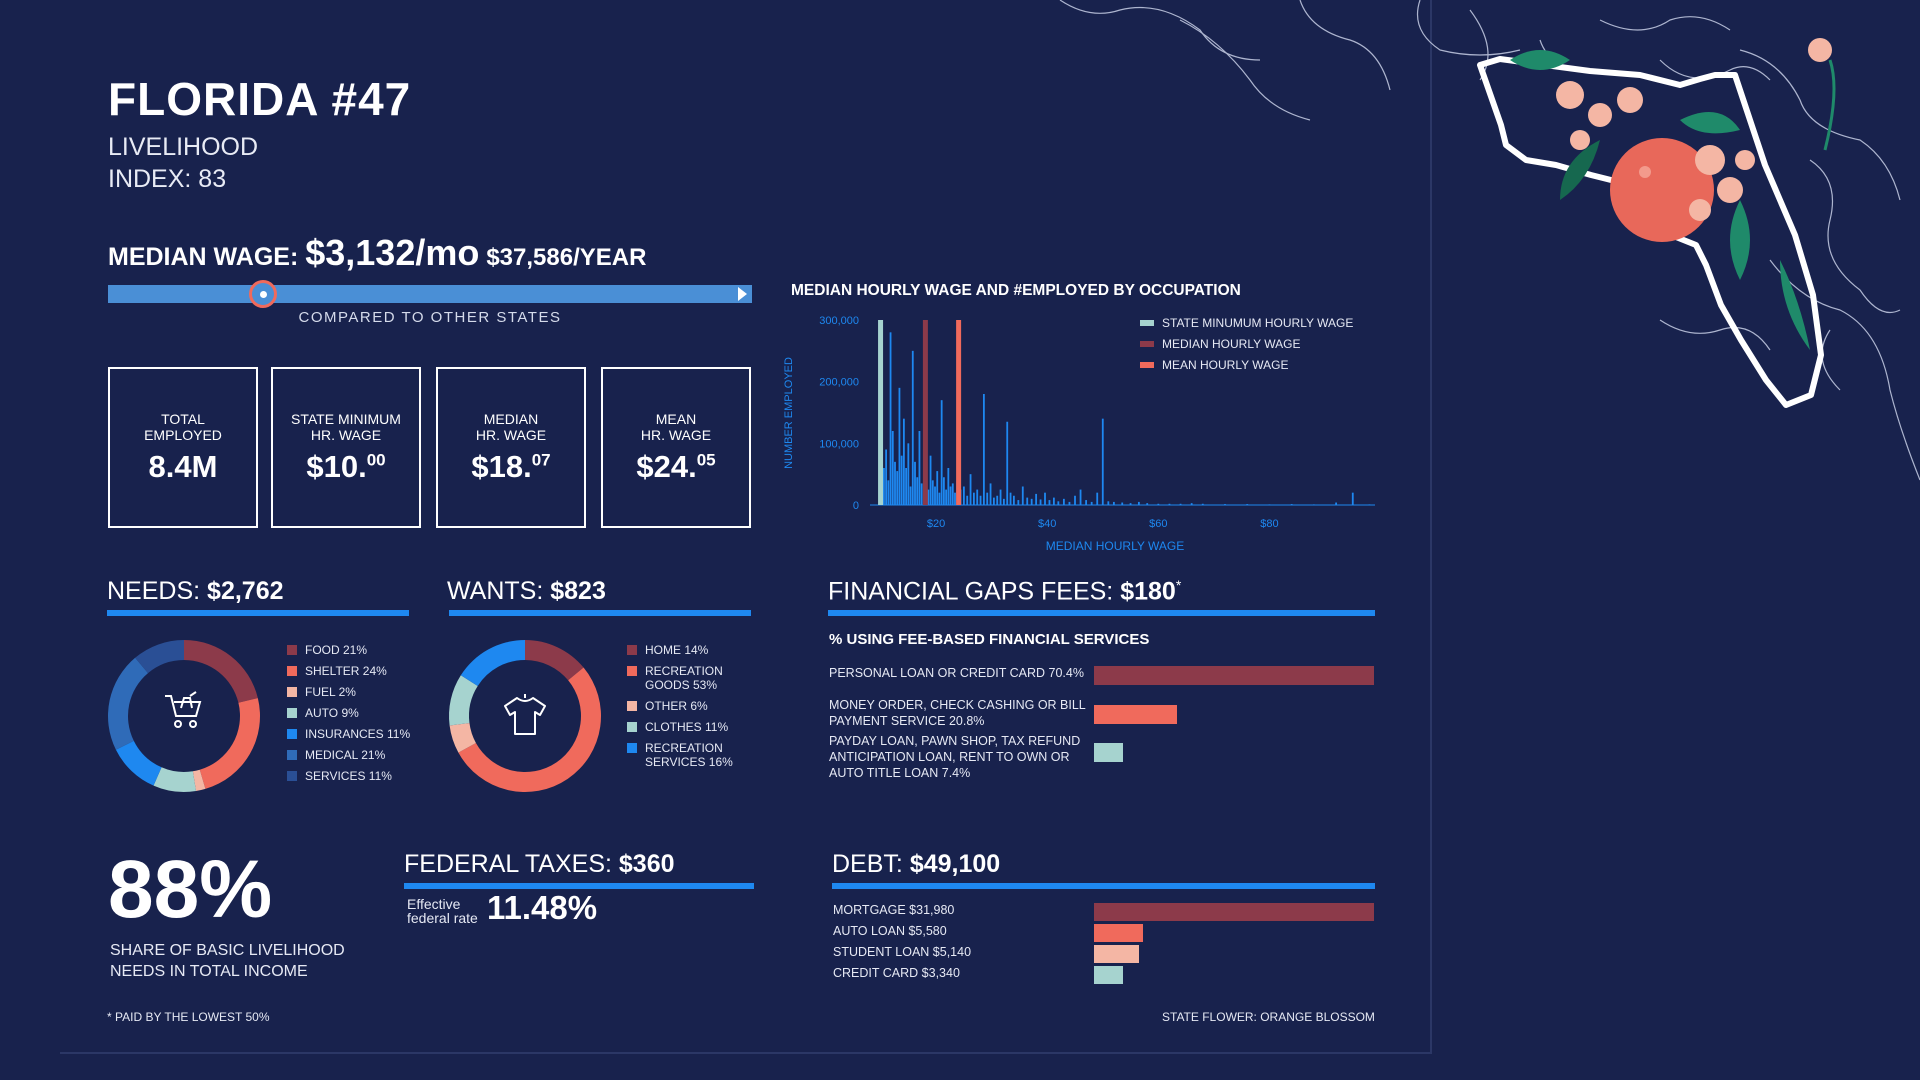 This screenshot has width=1920, height=1080. I want to click on legend-label: AUTO 9%, so click(332, 713).